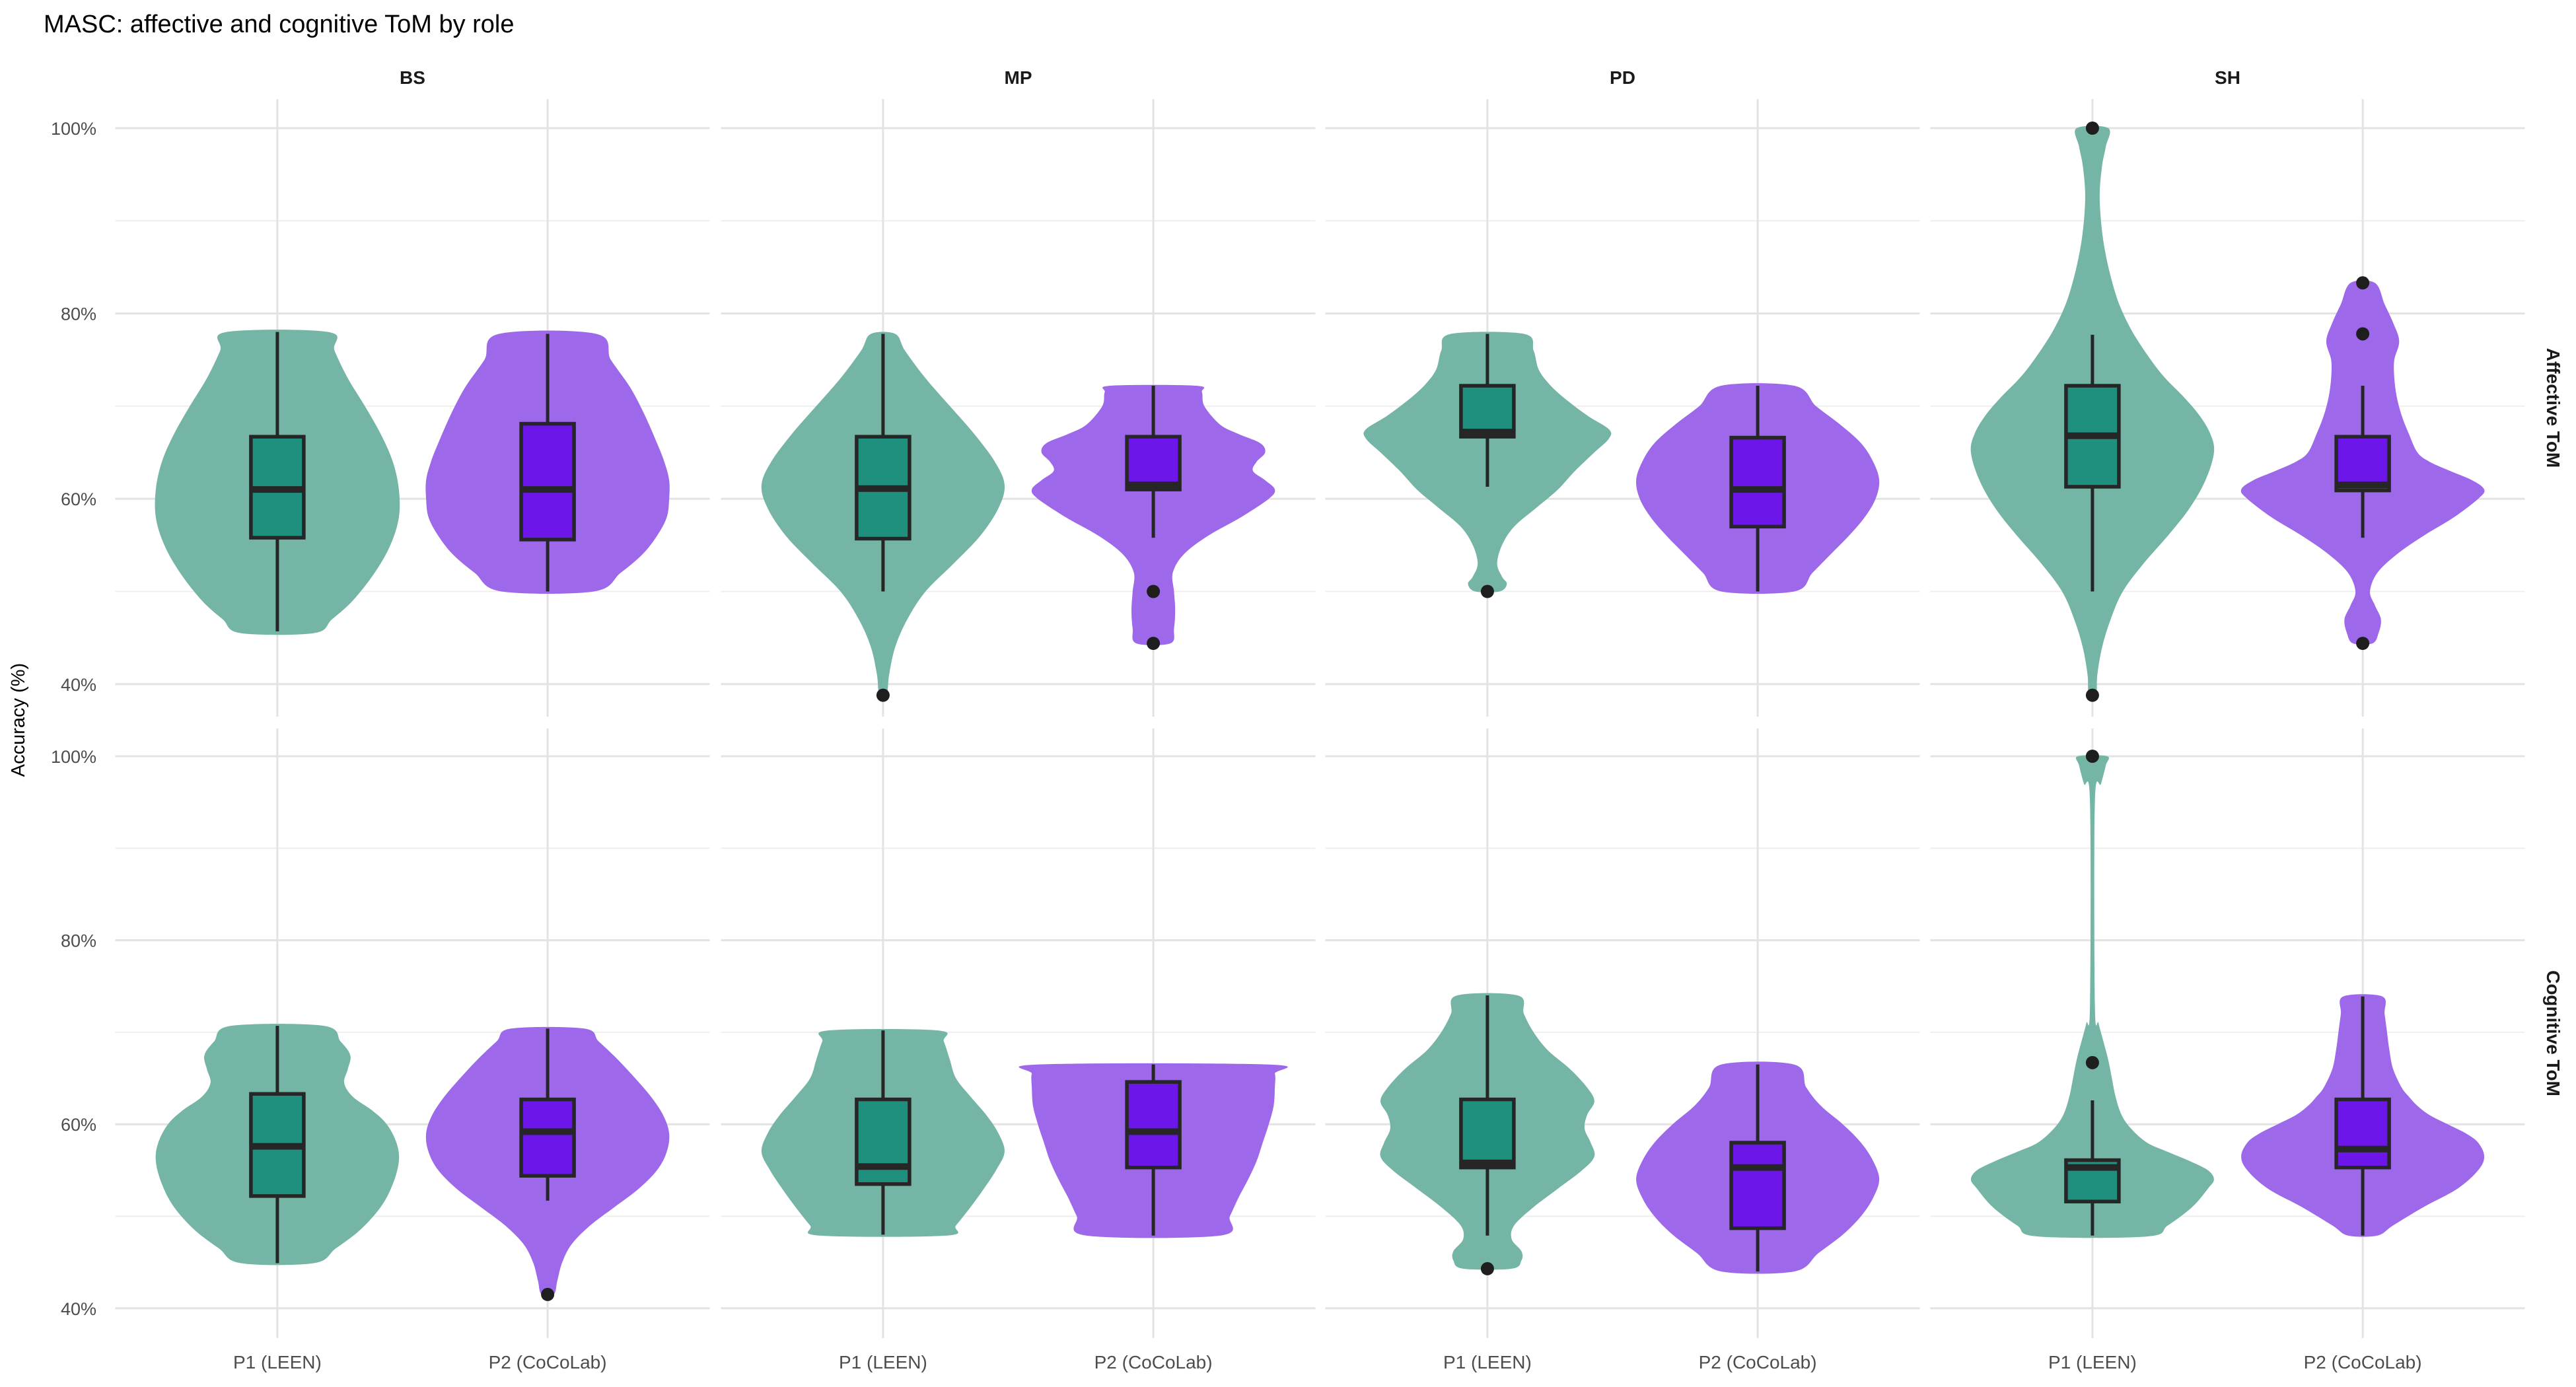 This screenshot has height=1387, width=2576. I want to click on facet-strip-sh: SH, so click(2227, 77).